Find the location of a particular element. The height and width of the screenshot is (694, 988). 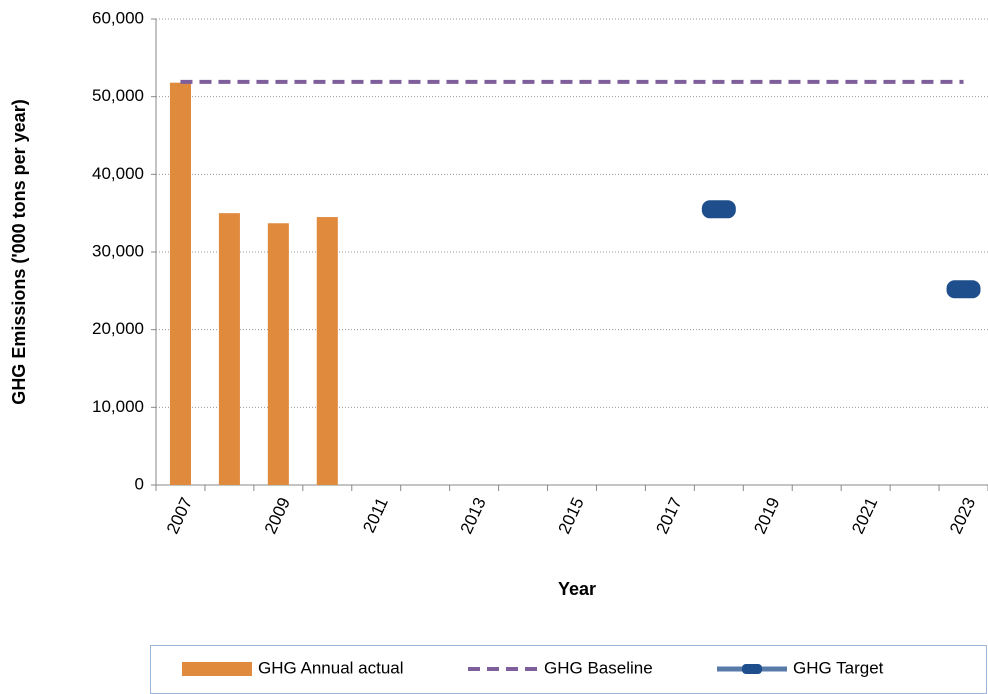

x-tick-label: 2009 is located at coordinates (277, 516).